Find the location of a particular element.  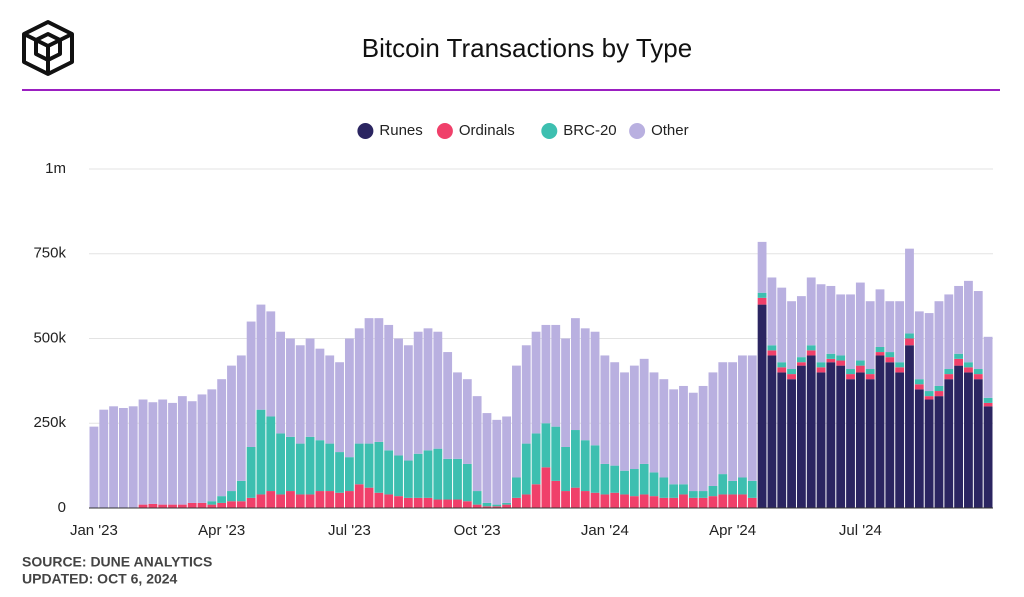

source: SOURCE: DUNE ANALYTICS is located at coordinates (117, 562).